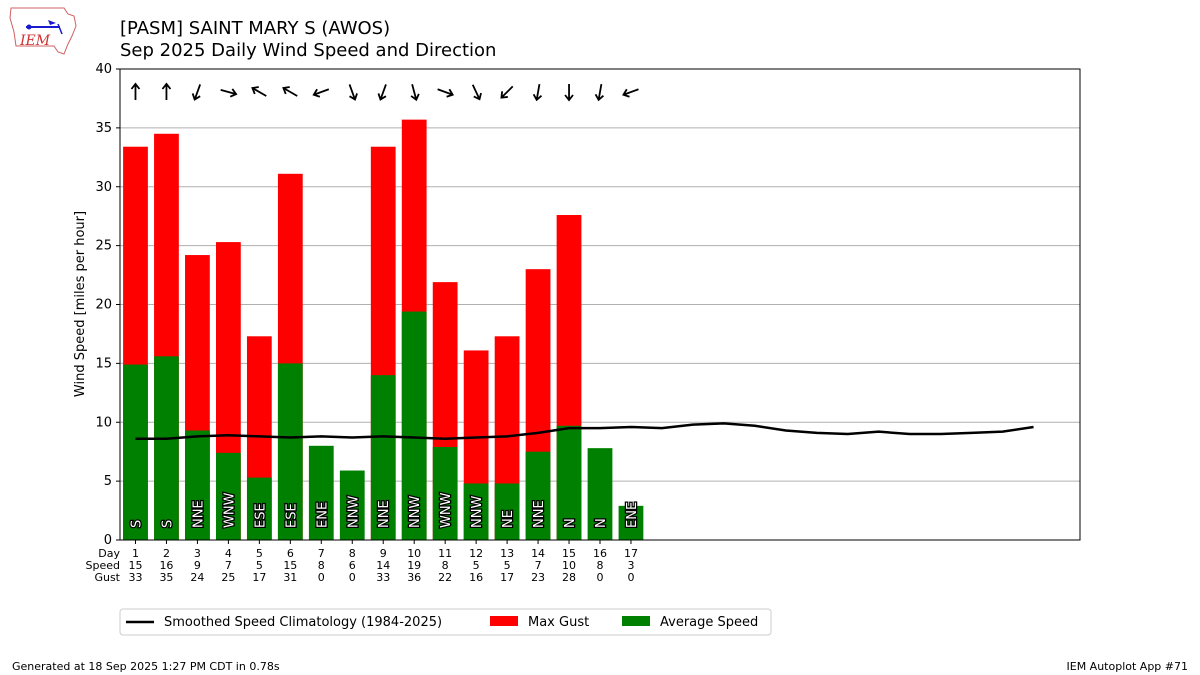 This screenshot has width=1200, height=675. I want to click on gust-value: 25, so click(228, 577).